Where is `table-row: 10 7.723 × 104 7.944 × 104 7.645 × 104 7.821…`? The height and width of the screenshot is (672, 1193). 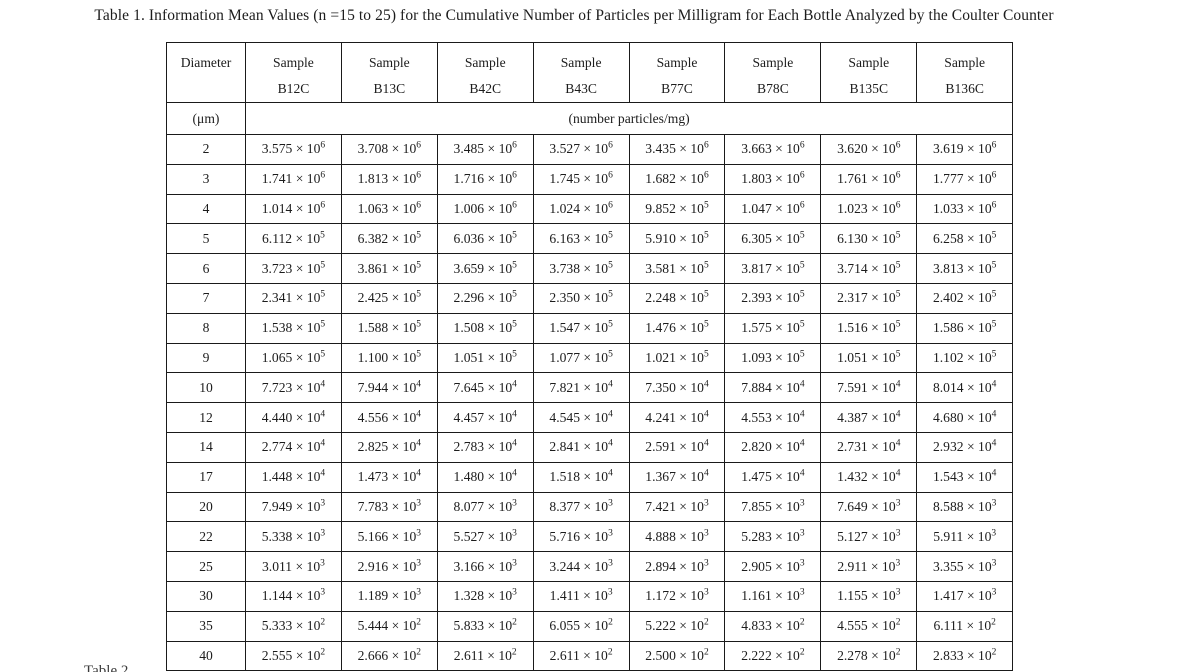
table-row: 10 7.723 × 104 7.944 × 104 7.645 × 104 7.821… is located at coordinates (590, 388).